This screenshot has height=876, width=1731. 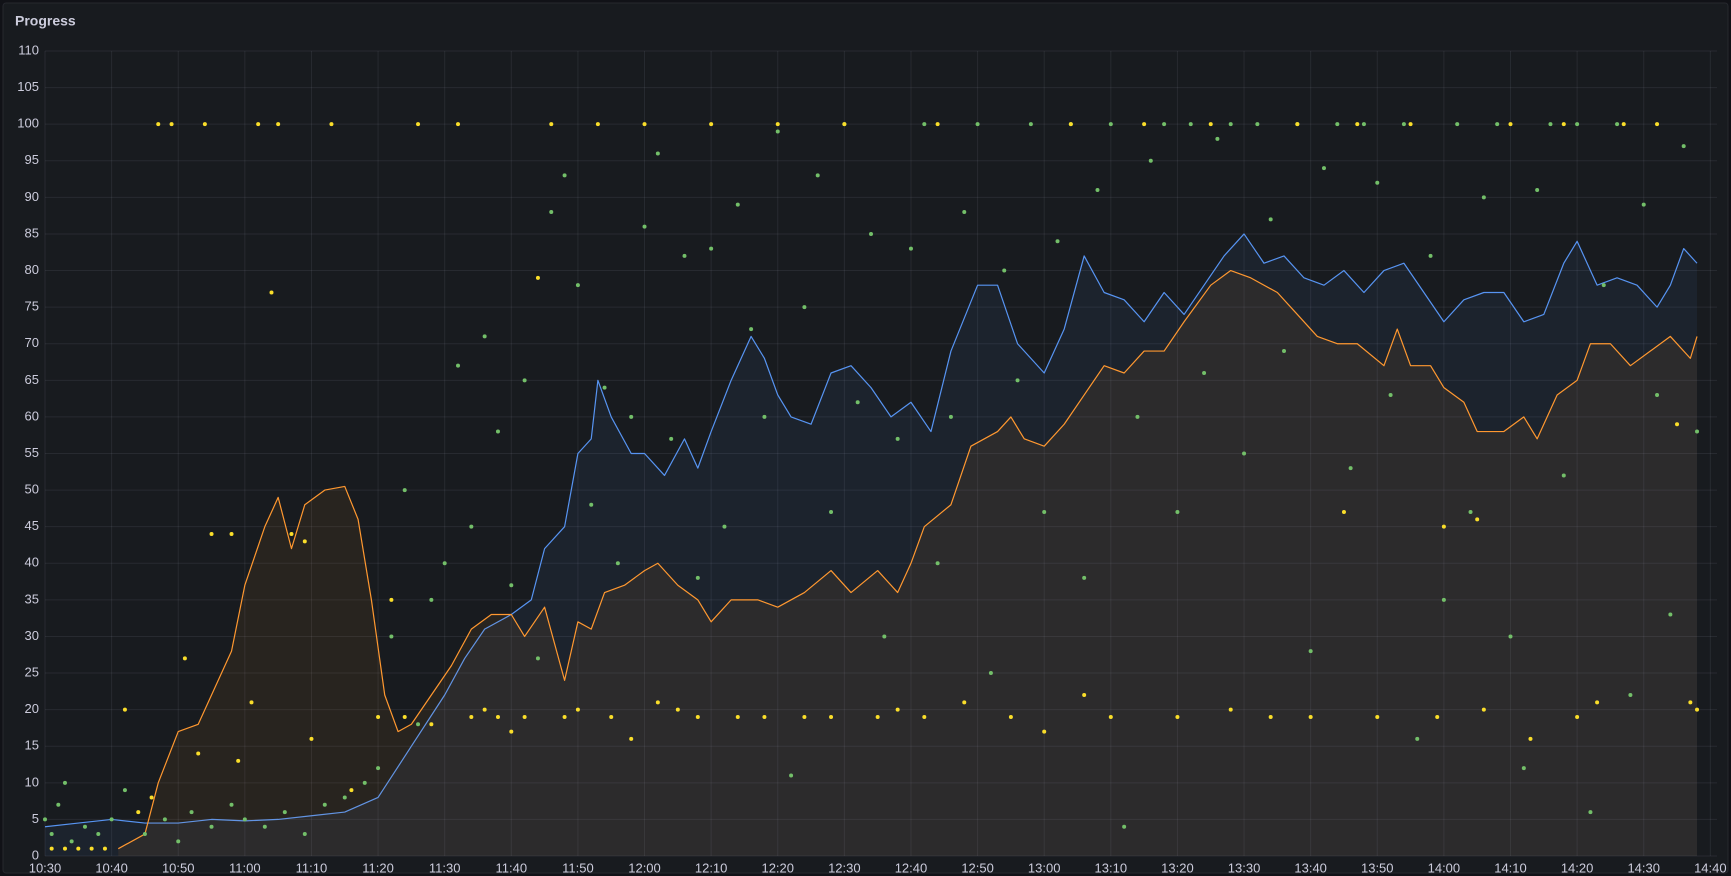 I want to click on x-tick-label: 11:40, so click(x=512, y=867).